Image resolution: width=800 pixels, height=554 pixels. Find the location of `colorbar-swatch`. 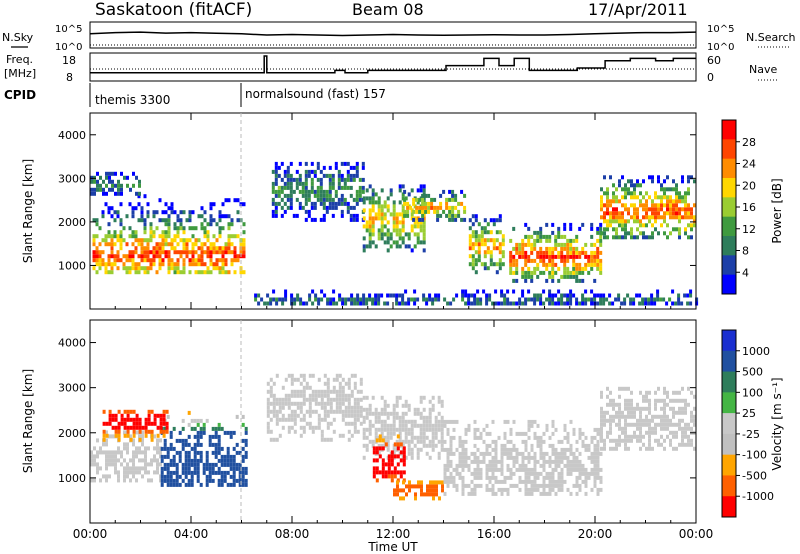

colorbar-swatch is located at coordinates (729, 382).